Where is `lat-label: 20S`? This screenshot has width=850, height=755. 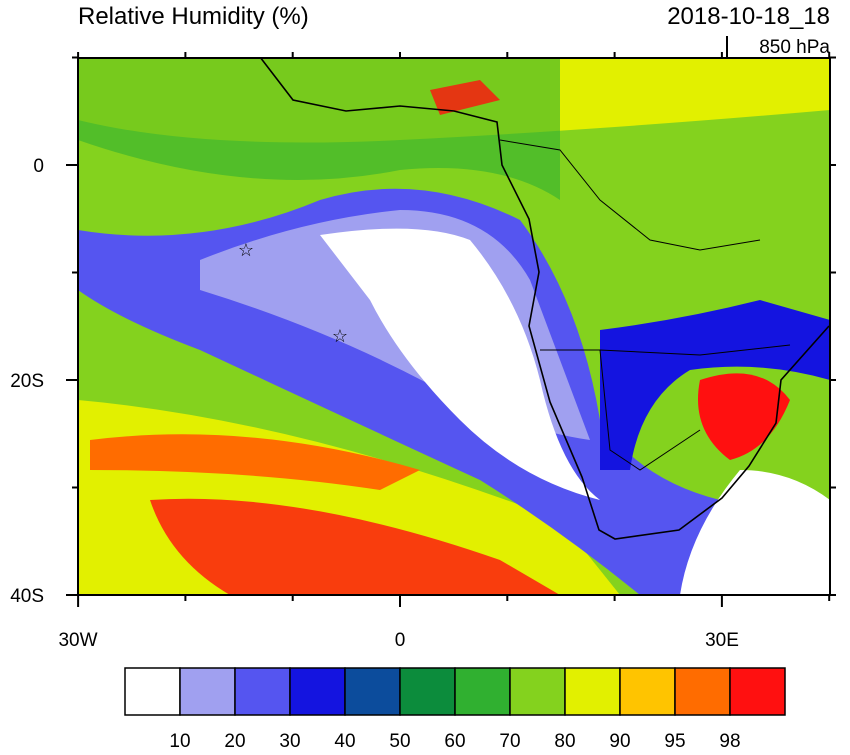
lat-label: 20S is located at coordinates (27, 381).